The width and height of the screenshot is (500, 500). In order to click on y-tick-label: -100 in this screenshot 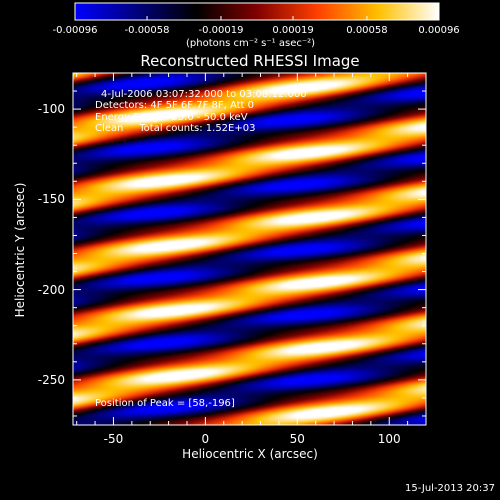, I will do `click(51, 109)`.